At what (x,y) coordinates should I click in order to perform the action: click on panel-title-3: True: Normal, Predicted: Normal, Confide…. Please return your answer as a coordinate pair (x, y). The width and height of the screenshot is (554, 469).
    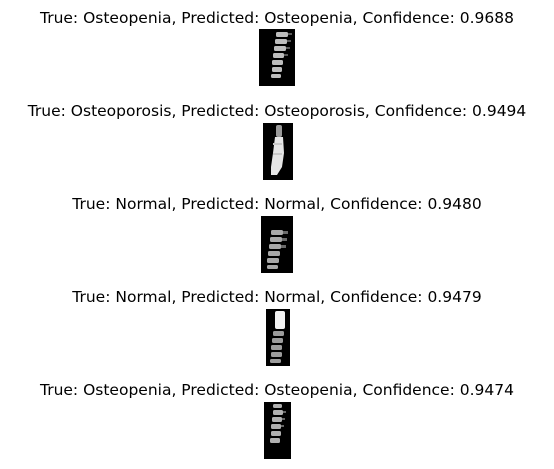
    Looking at the image, I should click on (277, 204).